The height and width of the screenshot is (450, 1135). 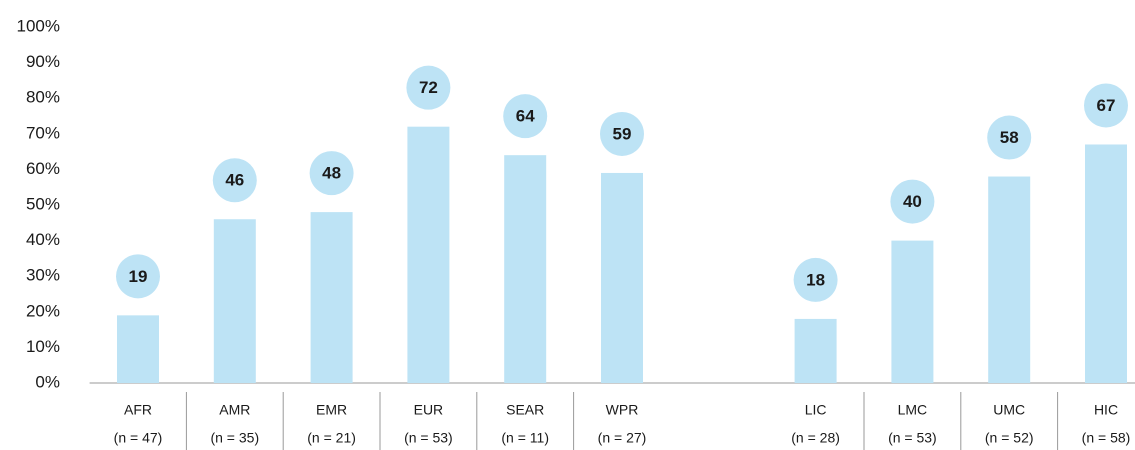 What do you see at coordinates (622, 410) in the screenshot?
I see `x-tick-label: WPR` at bounding box center [622, 410].